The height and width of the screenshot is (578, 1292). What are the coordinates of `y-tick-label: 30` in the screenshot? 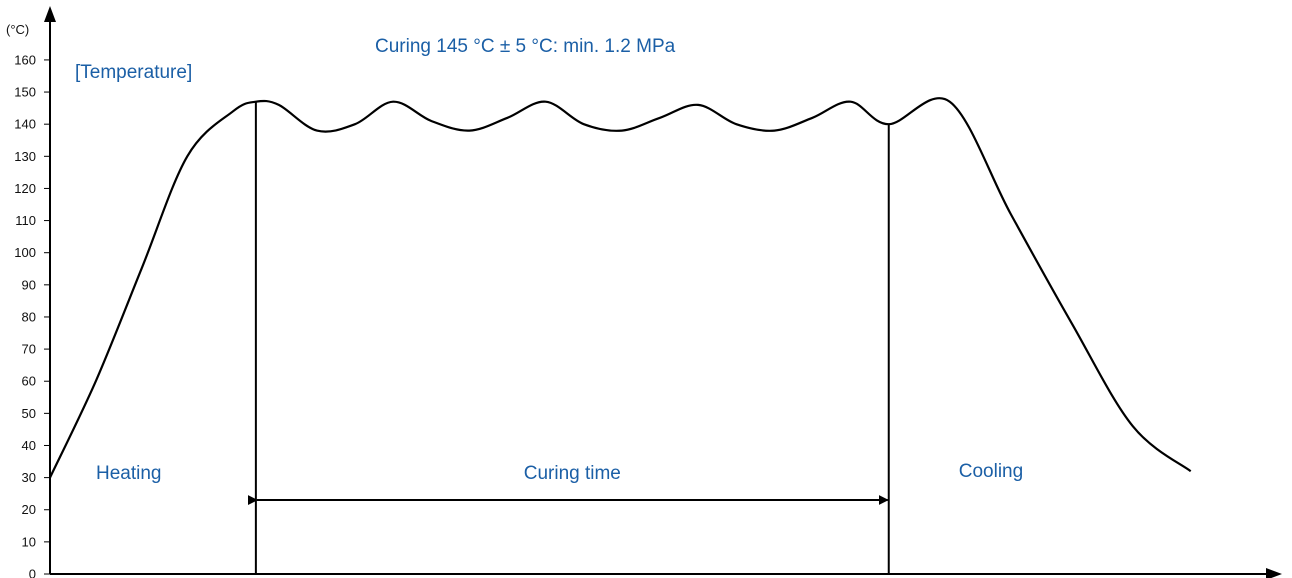 It's located at (29, 477).